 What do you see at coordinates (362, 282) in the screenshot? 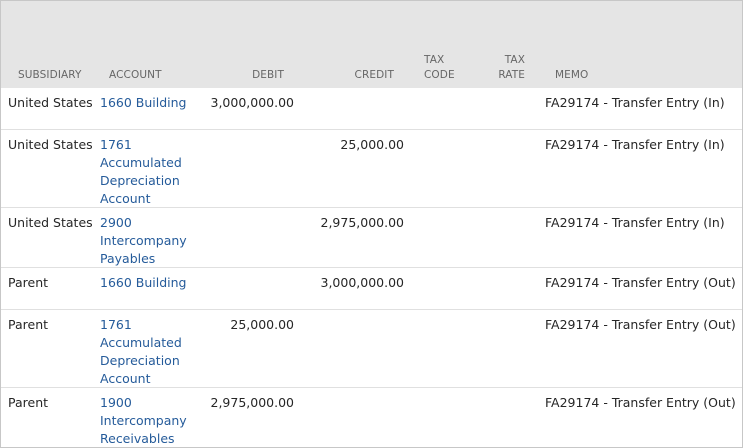
I see `credit-cell: 3,000,000.00` at bounding box center [362, 282].